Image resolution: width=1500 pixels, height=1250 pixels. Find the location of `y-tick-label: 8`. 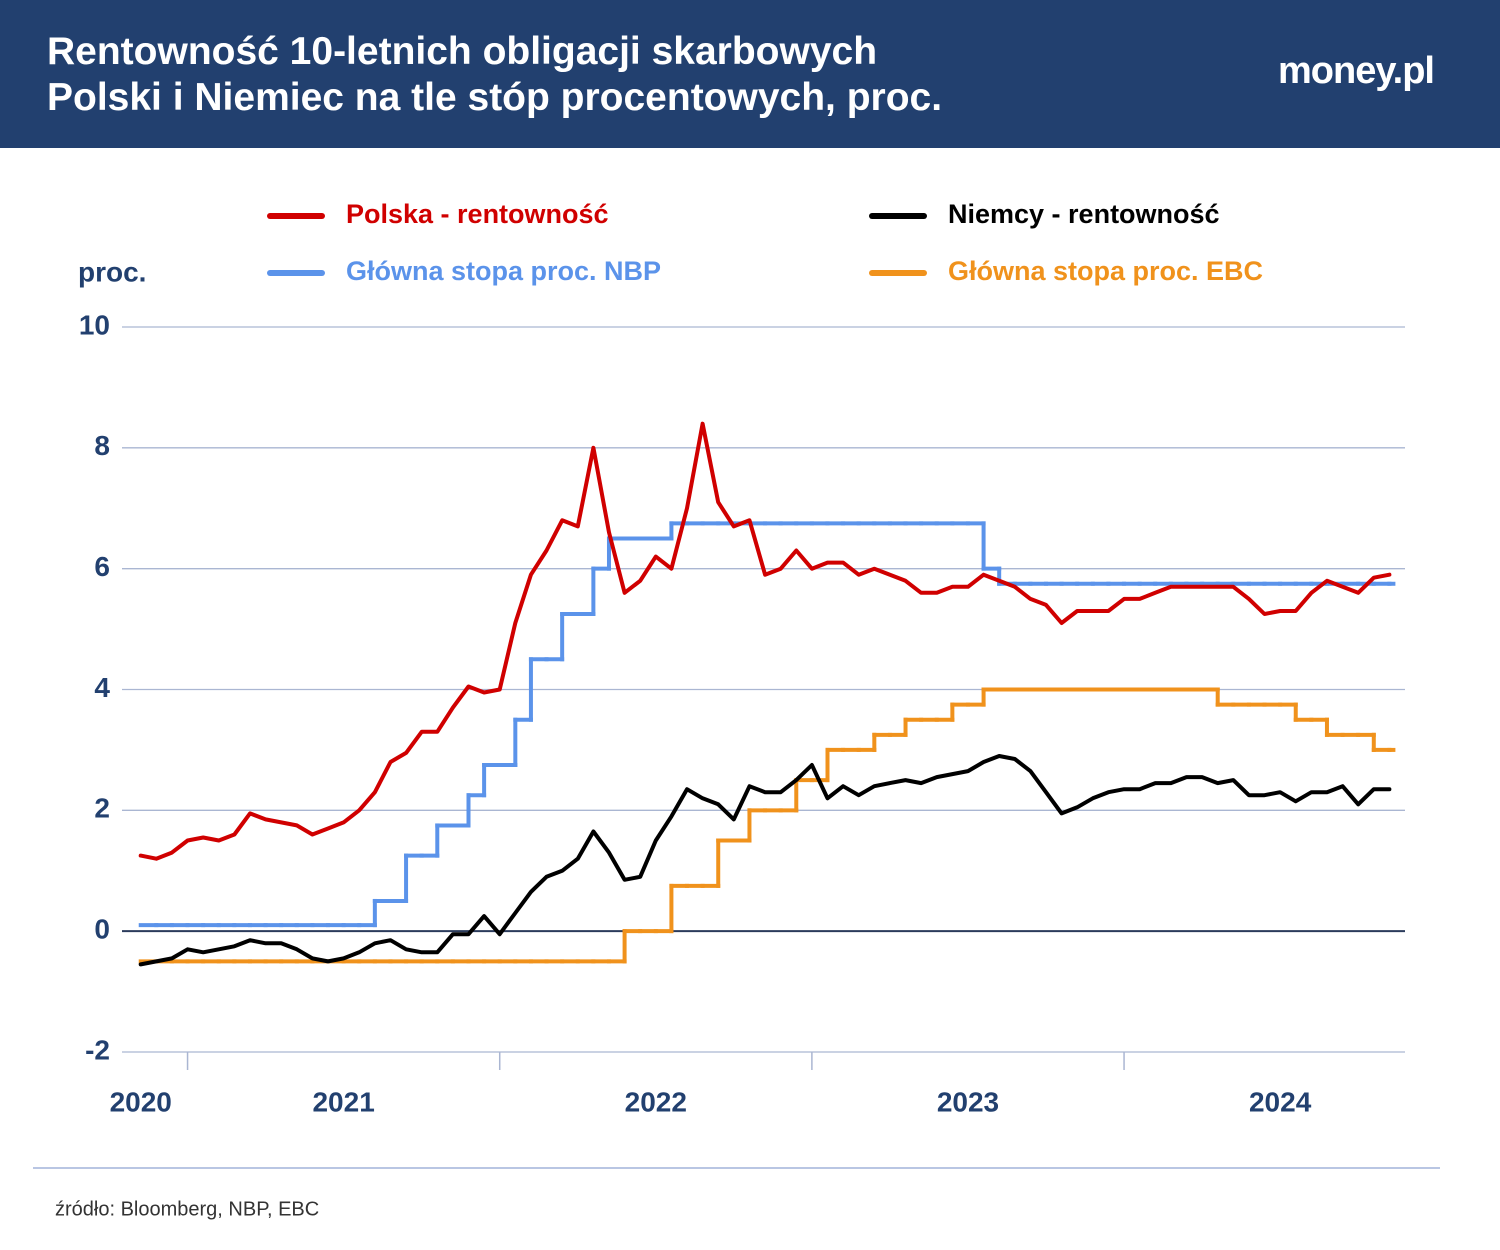

y-tick-label: 8 is located at coordinates (102, 445).